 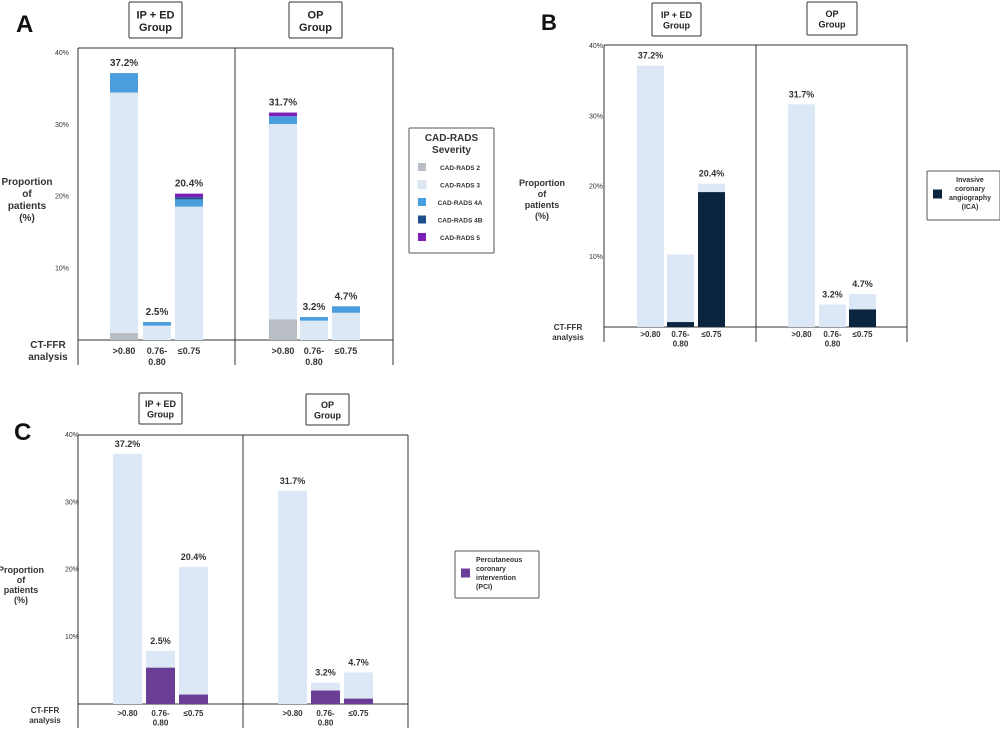 I want to click on panel-c-y-tick-label: 20%, so click(x=72, y=570).